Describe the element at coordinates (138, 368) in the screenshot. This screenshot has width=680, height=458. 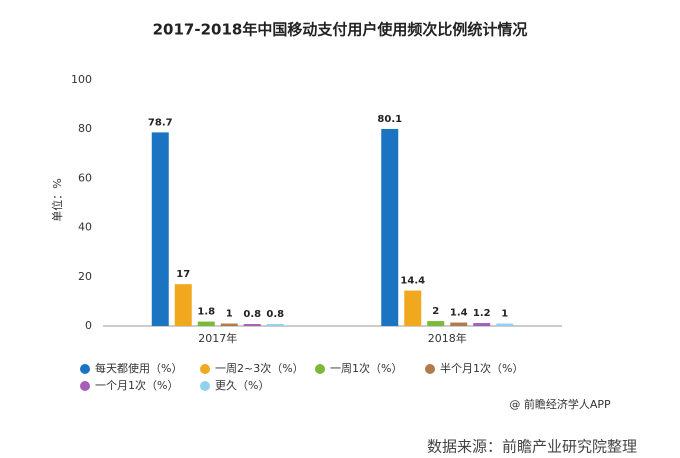
I see `legend-label: 每天都使用（%）` at that location.